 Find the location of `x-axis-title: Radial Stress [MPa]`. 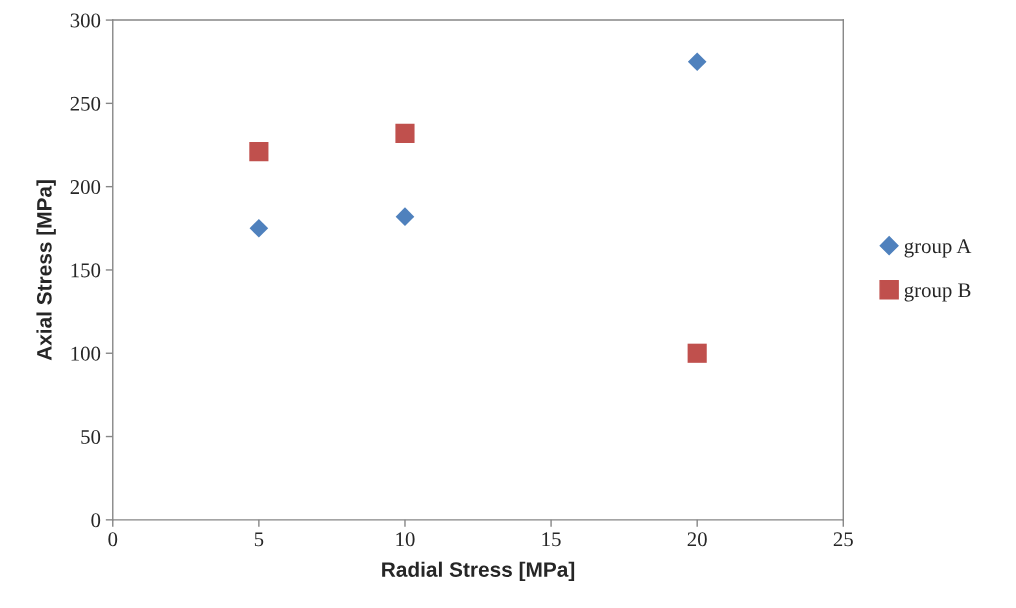

x-axis-title: Radial Stress [MPa] is located at coordinates (478, 571).